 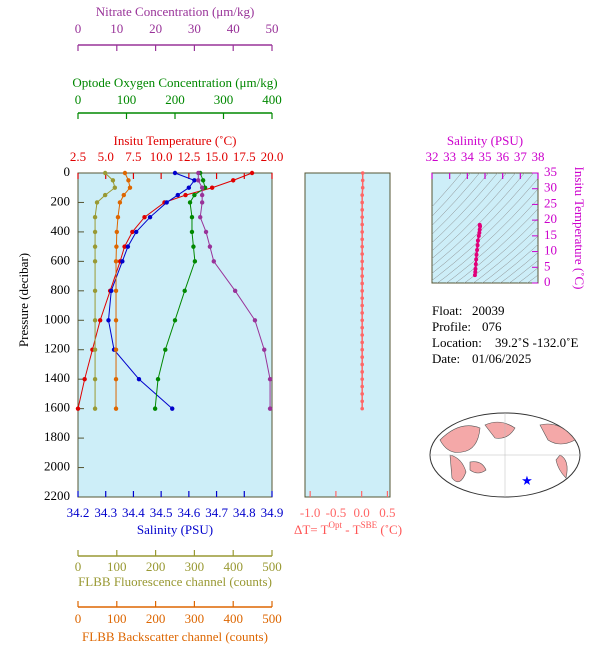 What do you see at coordinates (536, 342) in the screenshot?
I see `info-value: 39.2˚S -132.0˚E` at bounding box center [536, 342].